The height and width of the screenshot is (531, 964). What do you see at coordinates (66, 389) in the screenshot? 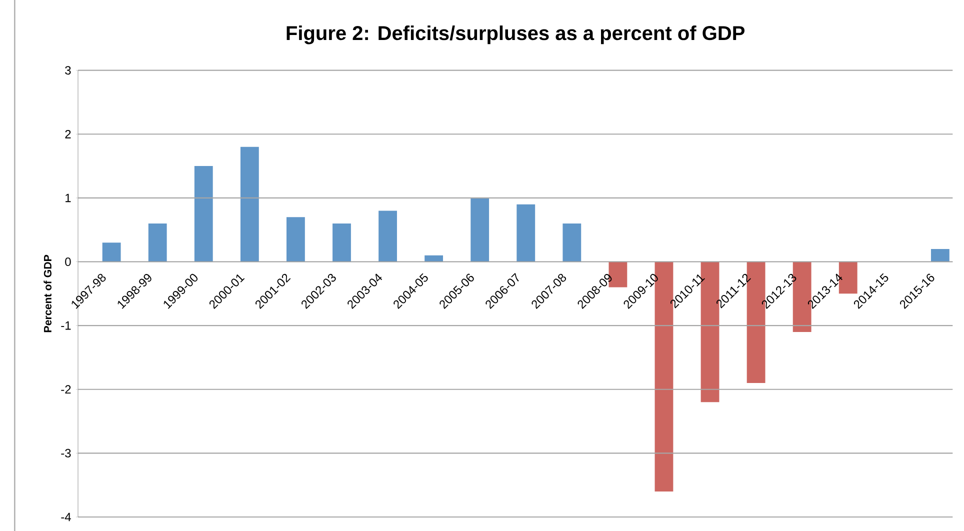
I see `y-tick-label: -2` at bounding box center [66, 389].